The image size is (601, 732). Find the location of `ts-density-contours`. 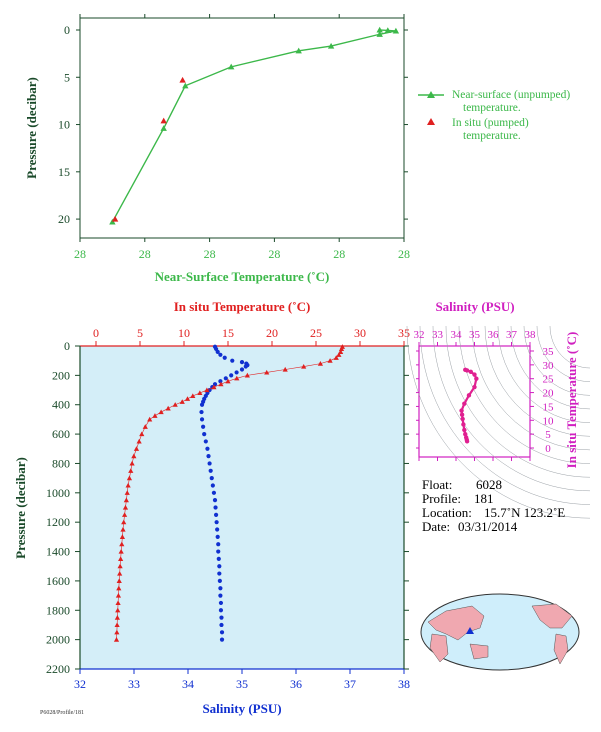

ts-density-contours is located at coordinates (498, 422).